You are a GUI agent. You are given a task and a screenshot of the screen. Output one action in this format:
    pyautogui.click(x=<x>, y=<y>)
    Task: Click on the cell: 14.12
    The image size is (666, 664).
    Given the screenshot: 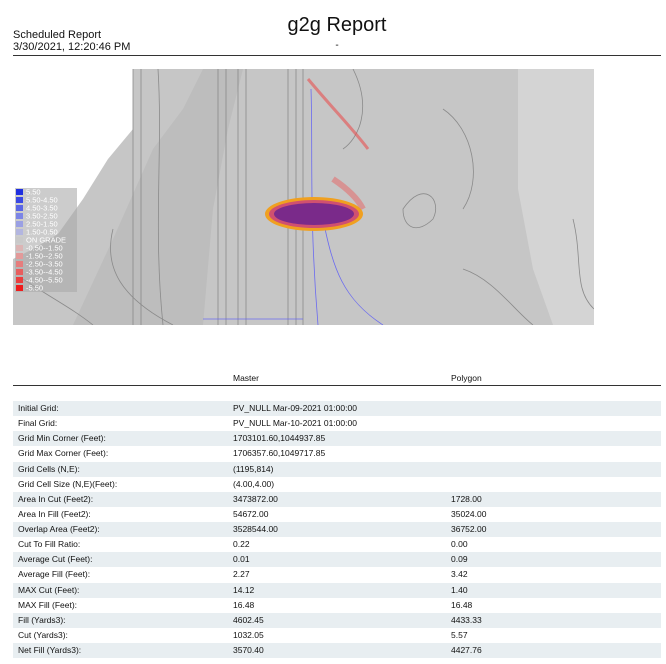 What is the action you would take?
    pyautogui.click(x=244, y=589)
    